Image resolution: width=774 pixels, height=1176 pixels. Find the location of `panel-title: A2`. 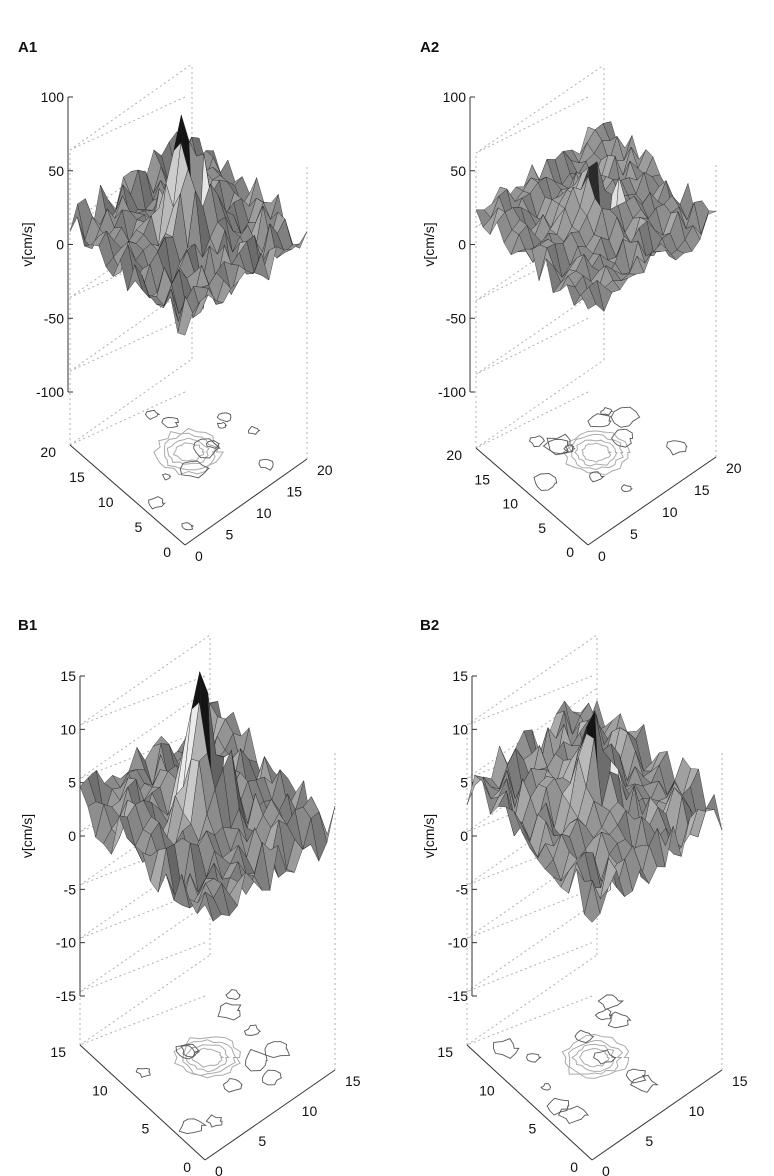

panel-title: A2 is located at coordinates (429, 47).